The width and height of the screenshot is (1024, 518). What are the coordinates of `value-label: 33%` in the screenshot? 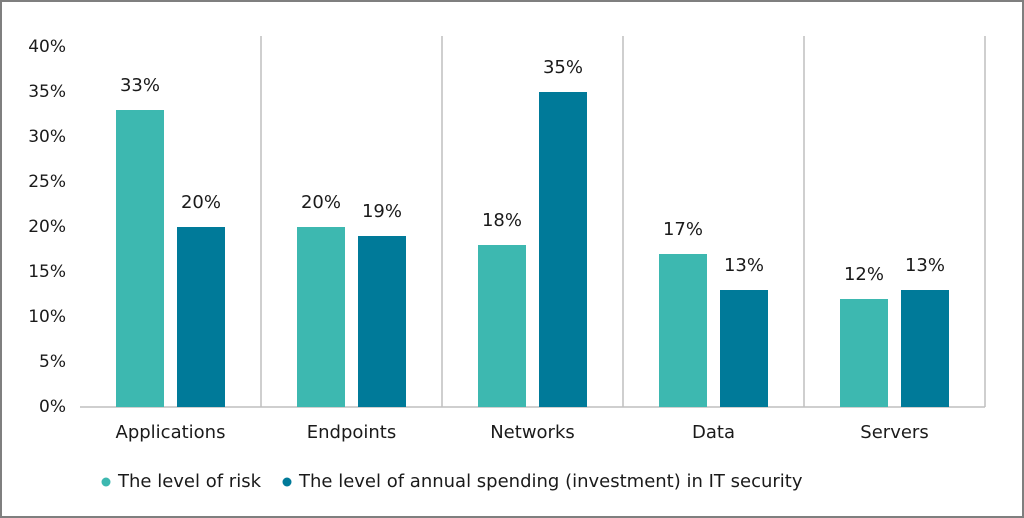 It's located at (140, 85).